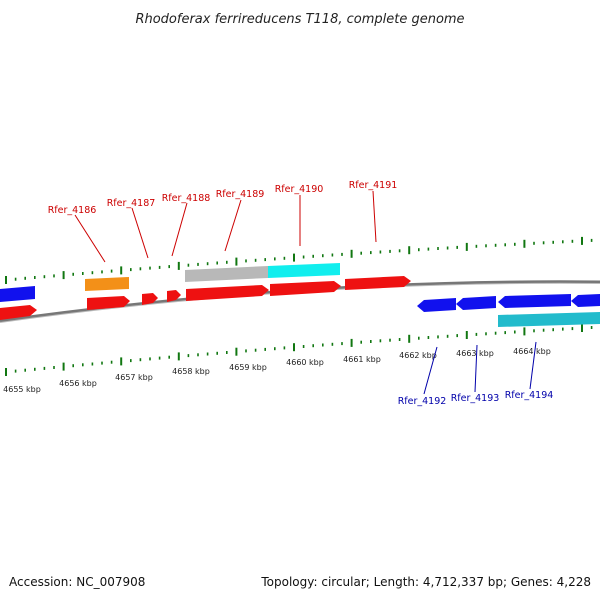 This screenshot has height=600, width=600. What do you see at coordinates (240, 194) in the screenshot?
I see `gene-label-rfer-4189: Rfer_4189` at bounding box center [240, 194].